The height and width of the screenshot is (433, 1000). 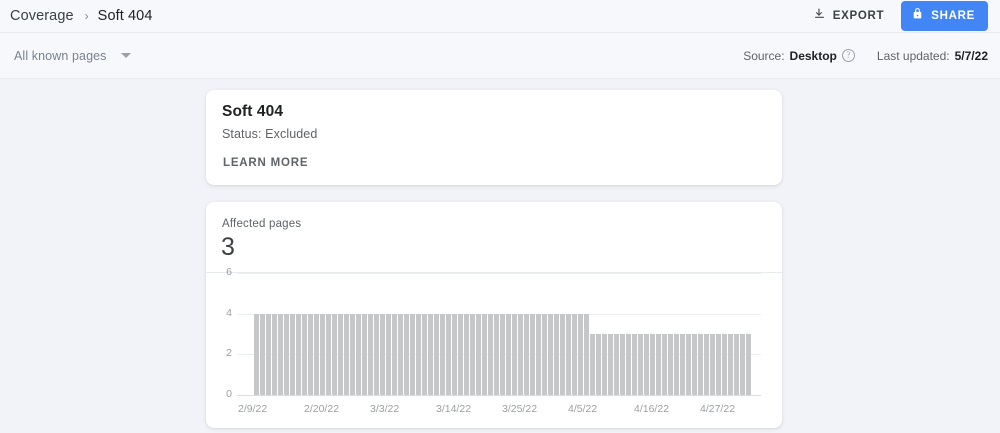 What do you see at coordinates (849, 16) in the screenshot?
I see `export-button: EXPORT` at bounding box center [849, 16].